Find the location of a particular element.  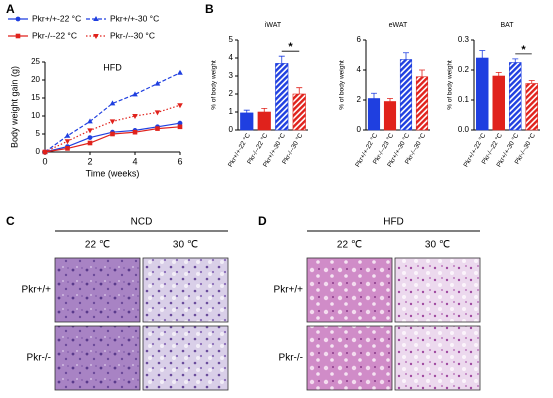

y-tick-label: 5 is located at coordinates (38, 133).